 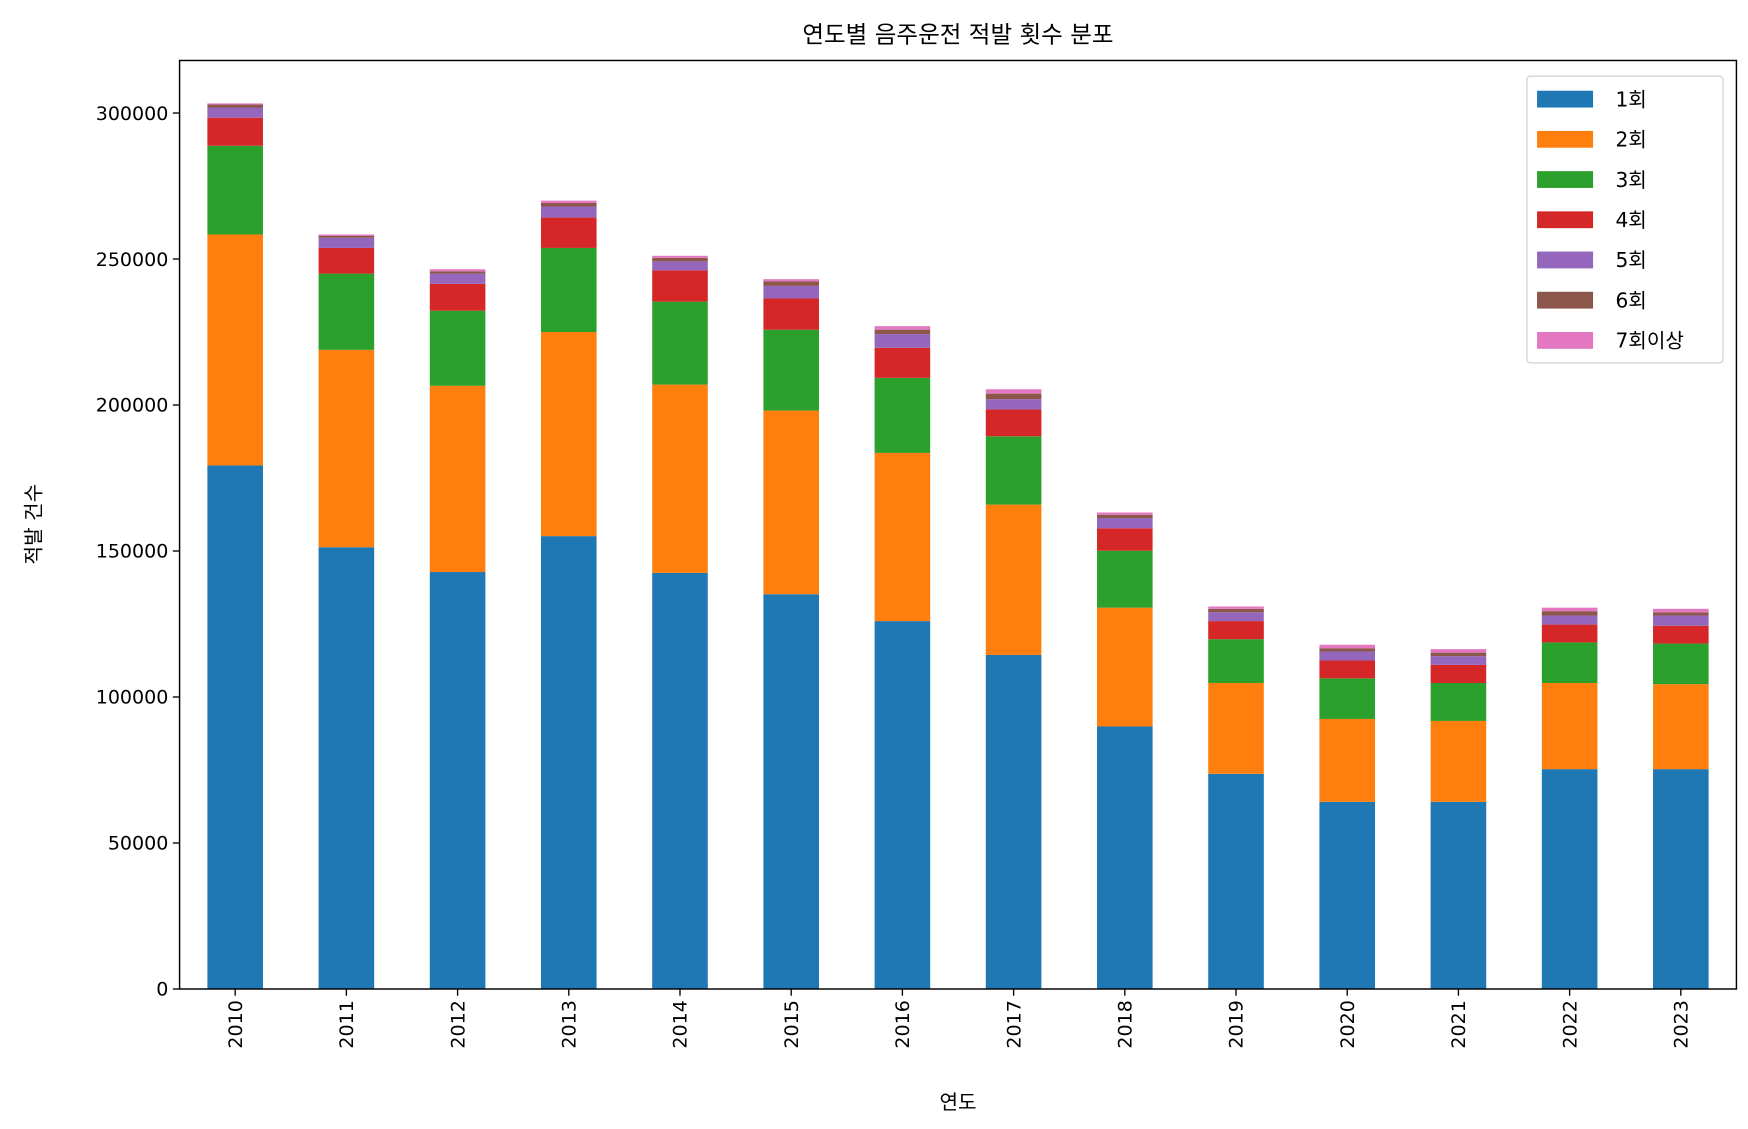 What do you see at coordinates (1569, 633) in the screenshot?
I see `bar-segment-2022-s4` at bounding box center [1569, 633].